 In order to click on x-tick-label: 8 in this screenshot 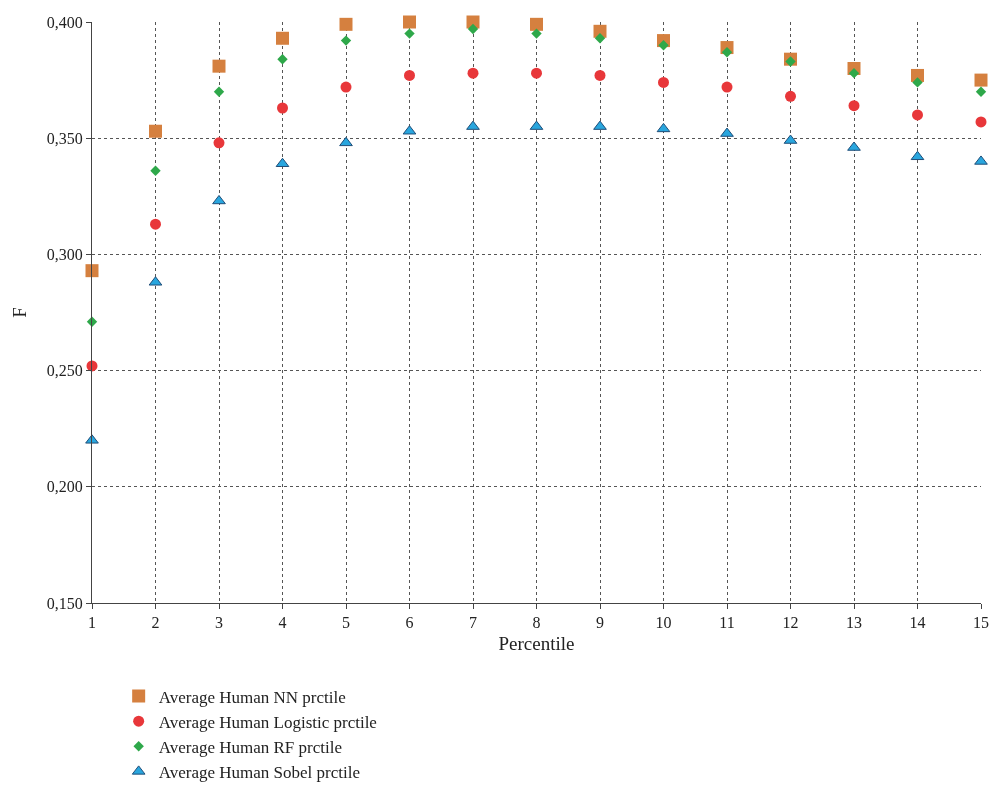, I will do `click(536, 623)`.